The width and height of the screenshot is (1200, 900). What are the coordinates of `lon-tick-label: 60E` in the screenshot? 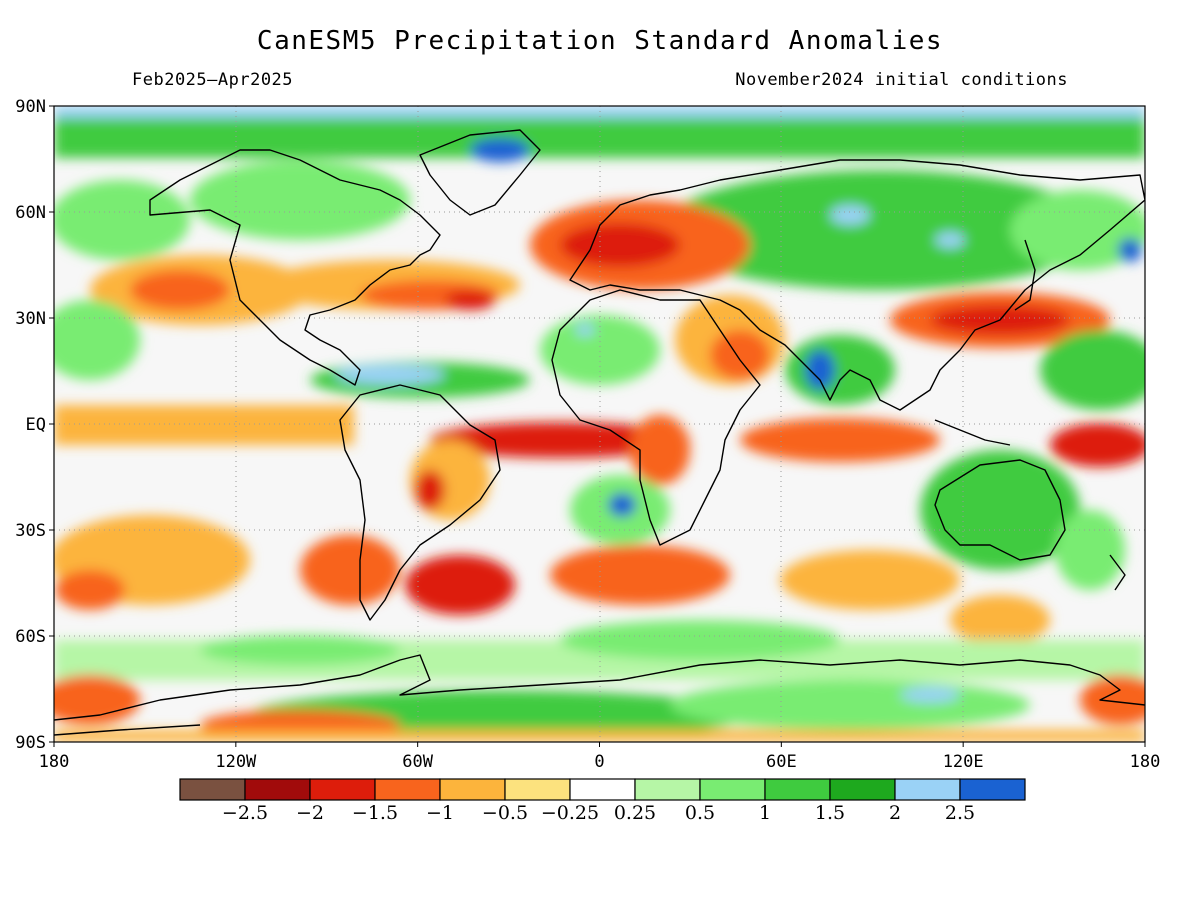 It's located at (781, 762).